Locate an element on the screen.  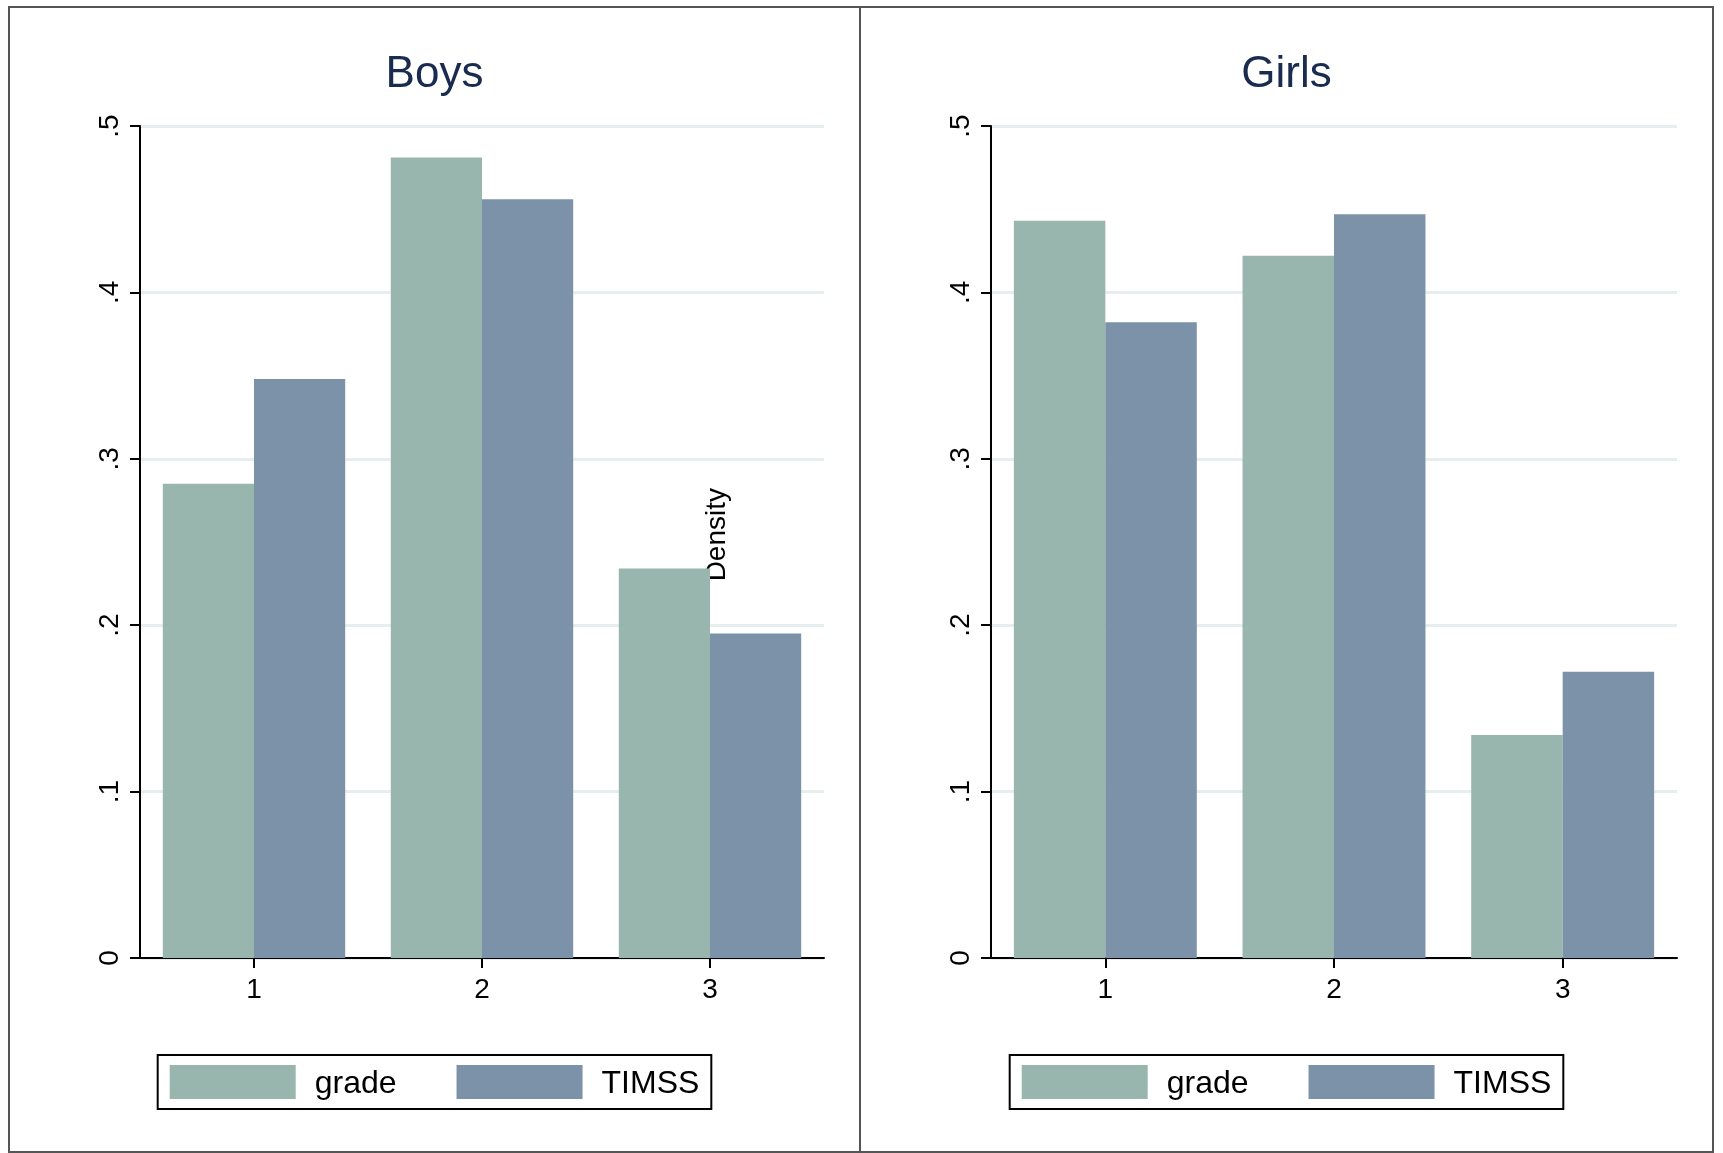
chart-title: Boys is located at coordinates (434, 71).